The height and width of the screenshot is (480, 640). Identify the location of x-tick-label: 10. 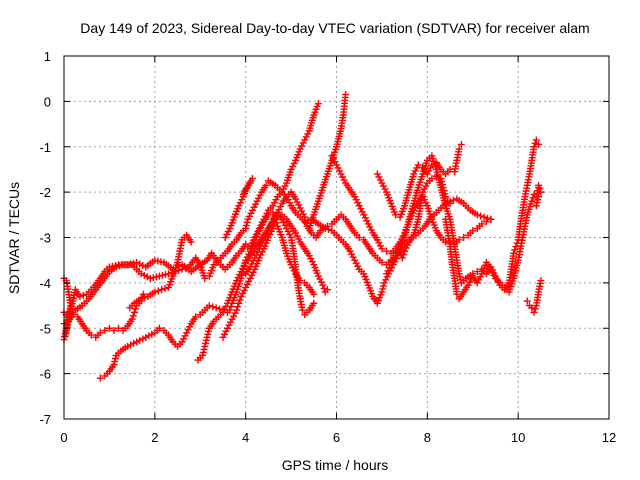
(518, 437).